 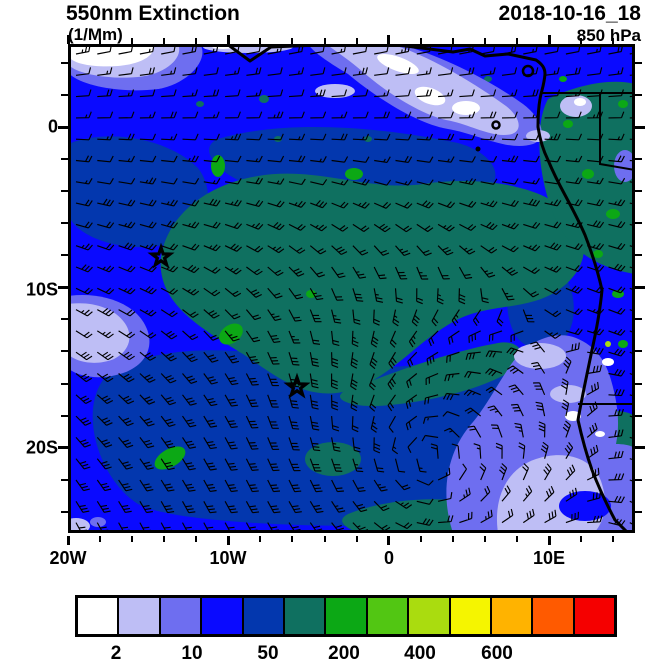 What do you see at coordinates (41, 447) in the screenshot?
I see `lat-tick-label: 20S` at bounding box center [41, 447].